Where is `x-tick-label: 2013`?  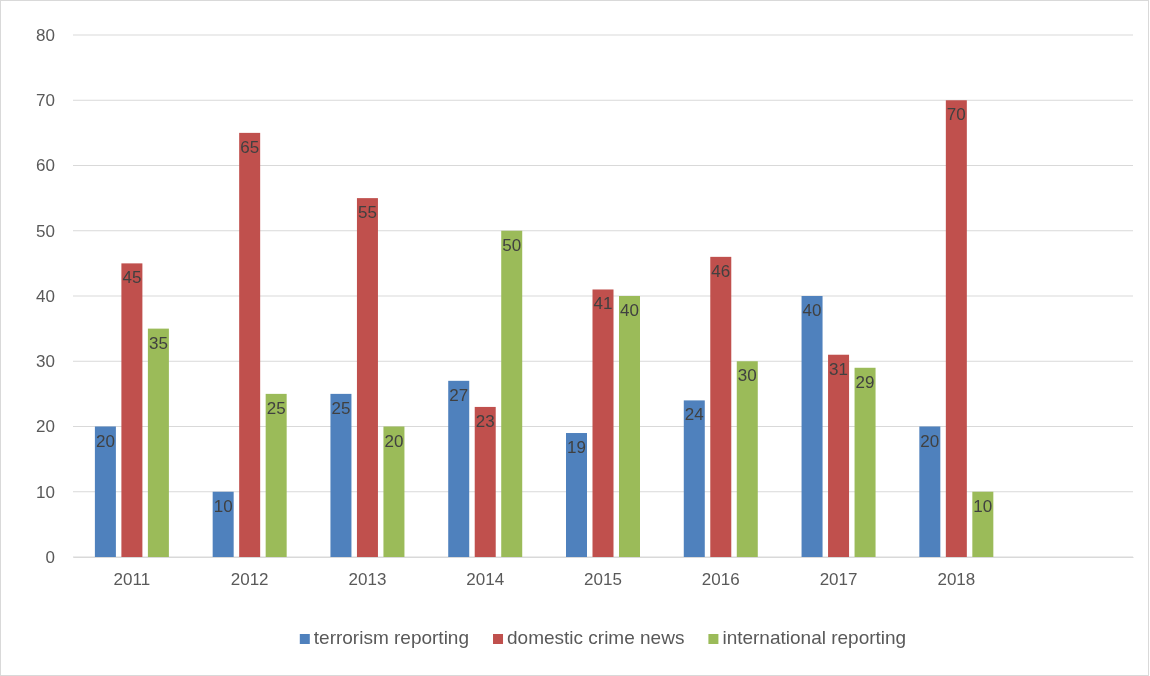 x-tick-label: 2013 is located at coordinates (367, 580).